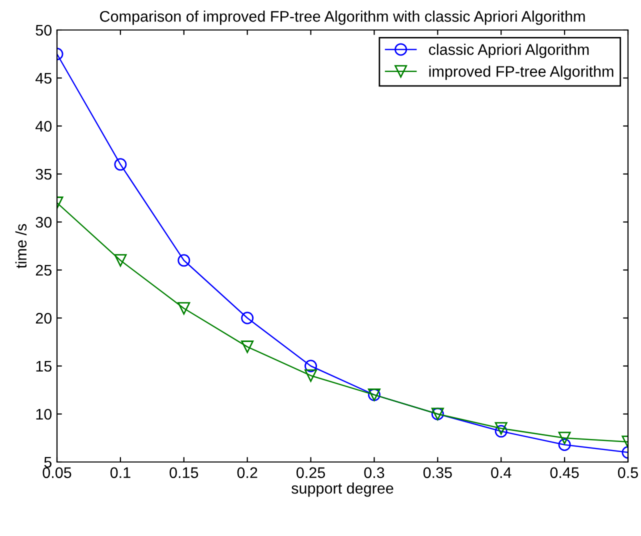  Describe the element at coordinates (48, 462) in the screenshot. I see `y-tick-label: 5` at that location.